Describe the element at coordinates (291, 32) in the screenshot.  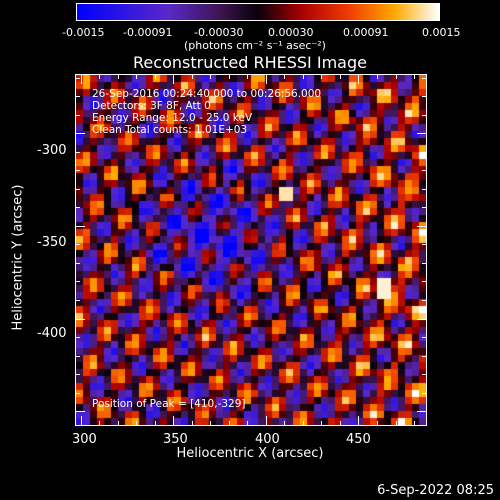
I see `colorbar-tick-label: 0.00030` at that location.